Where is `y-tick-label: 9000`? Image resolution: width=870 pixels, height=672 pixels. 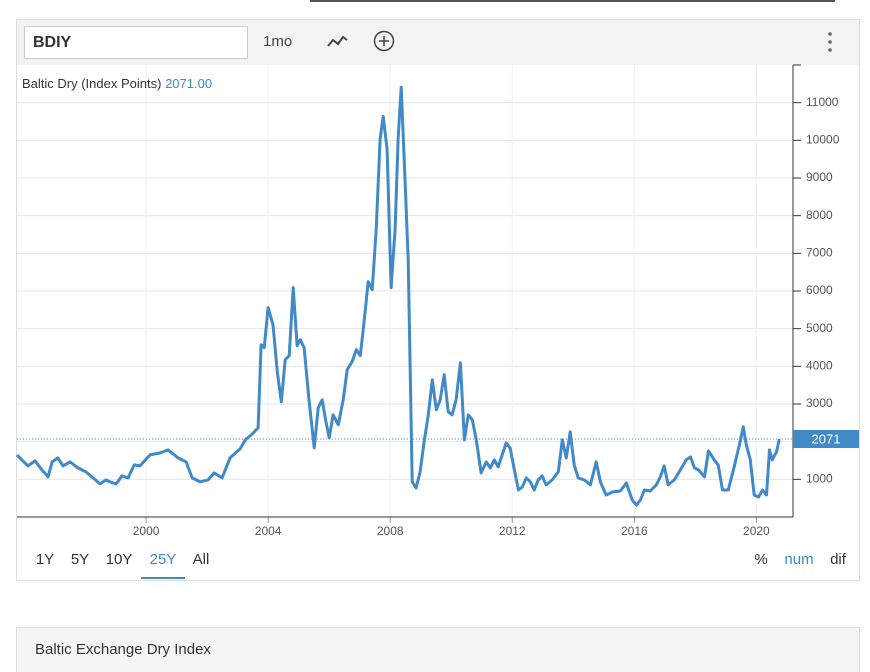
y-tick-label: 9000 is located at coordinates (819, 177).